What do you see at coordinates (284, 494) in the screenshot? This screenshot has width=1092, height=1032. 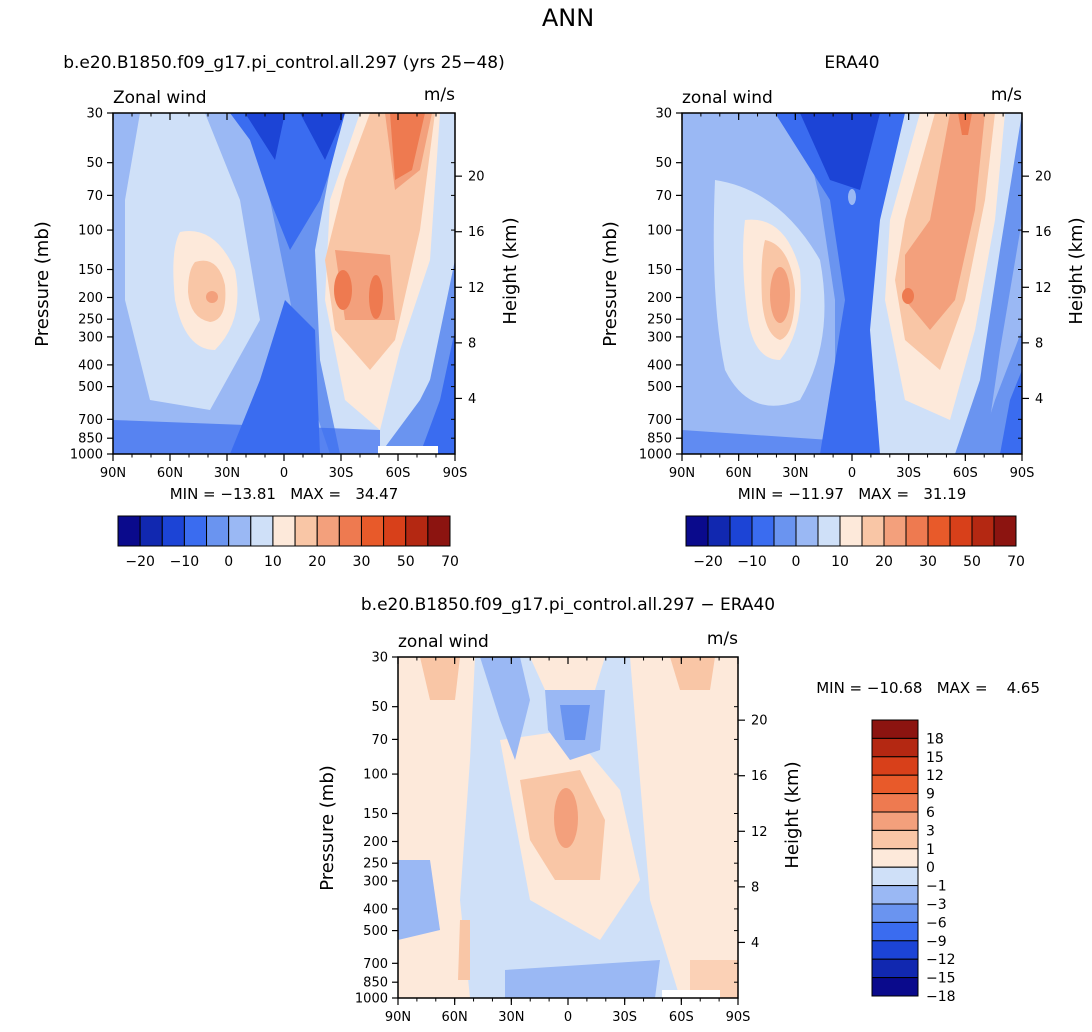 I see `min-max-label: MIN = −13.81 MAX = 34.47` at bounding box center [284, 494].